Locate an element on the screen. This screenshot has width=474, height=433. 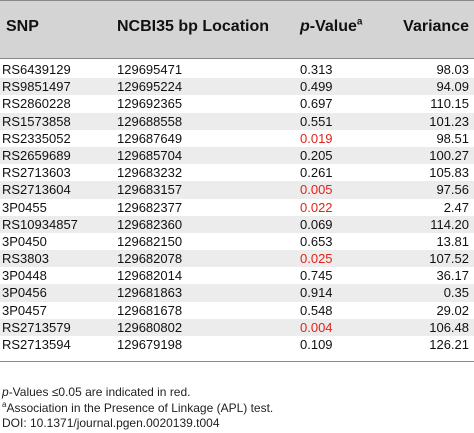
cell-location: 129692365 is located at coordinates (150, 104).